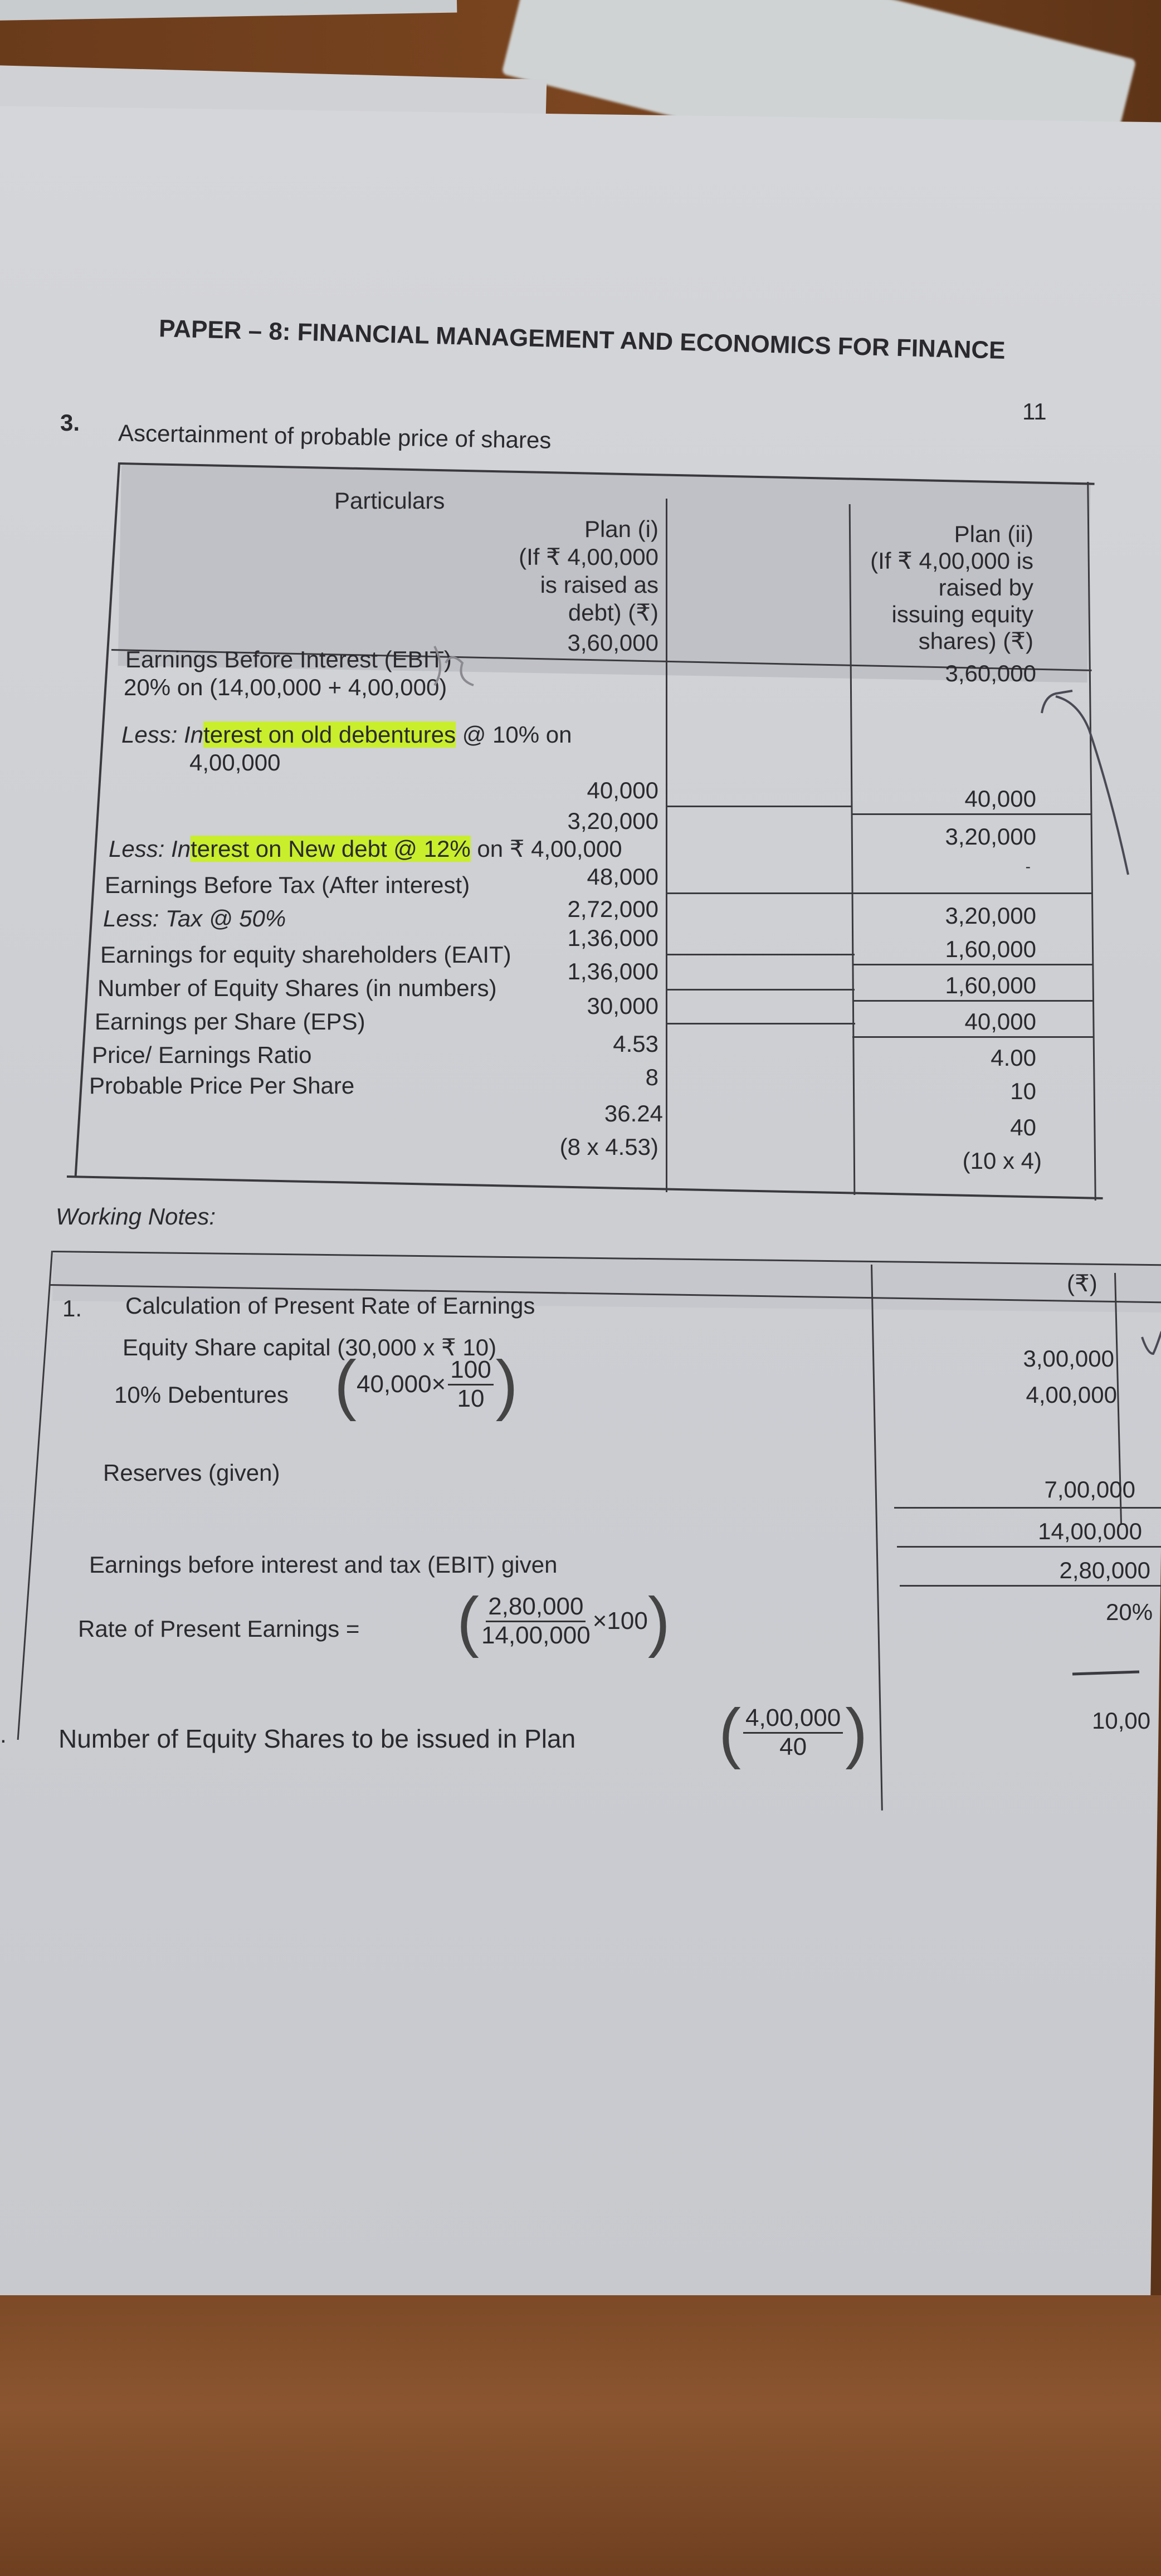 The image size is (1161, 2576). Describe the element at coordinates (1085, 782) in the screenshot. I see `check-arrow-mark` at that location.